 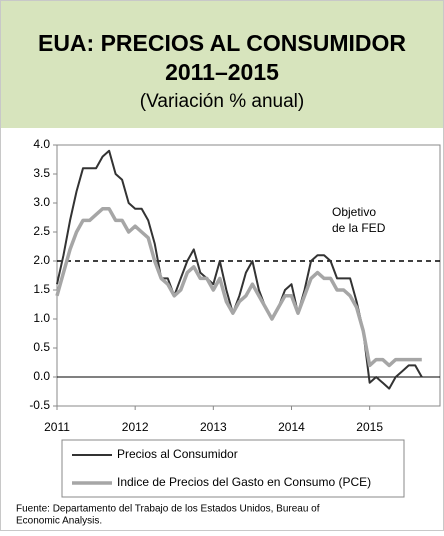 I want to click on legend-box, so click(x=233, y=468).